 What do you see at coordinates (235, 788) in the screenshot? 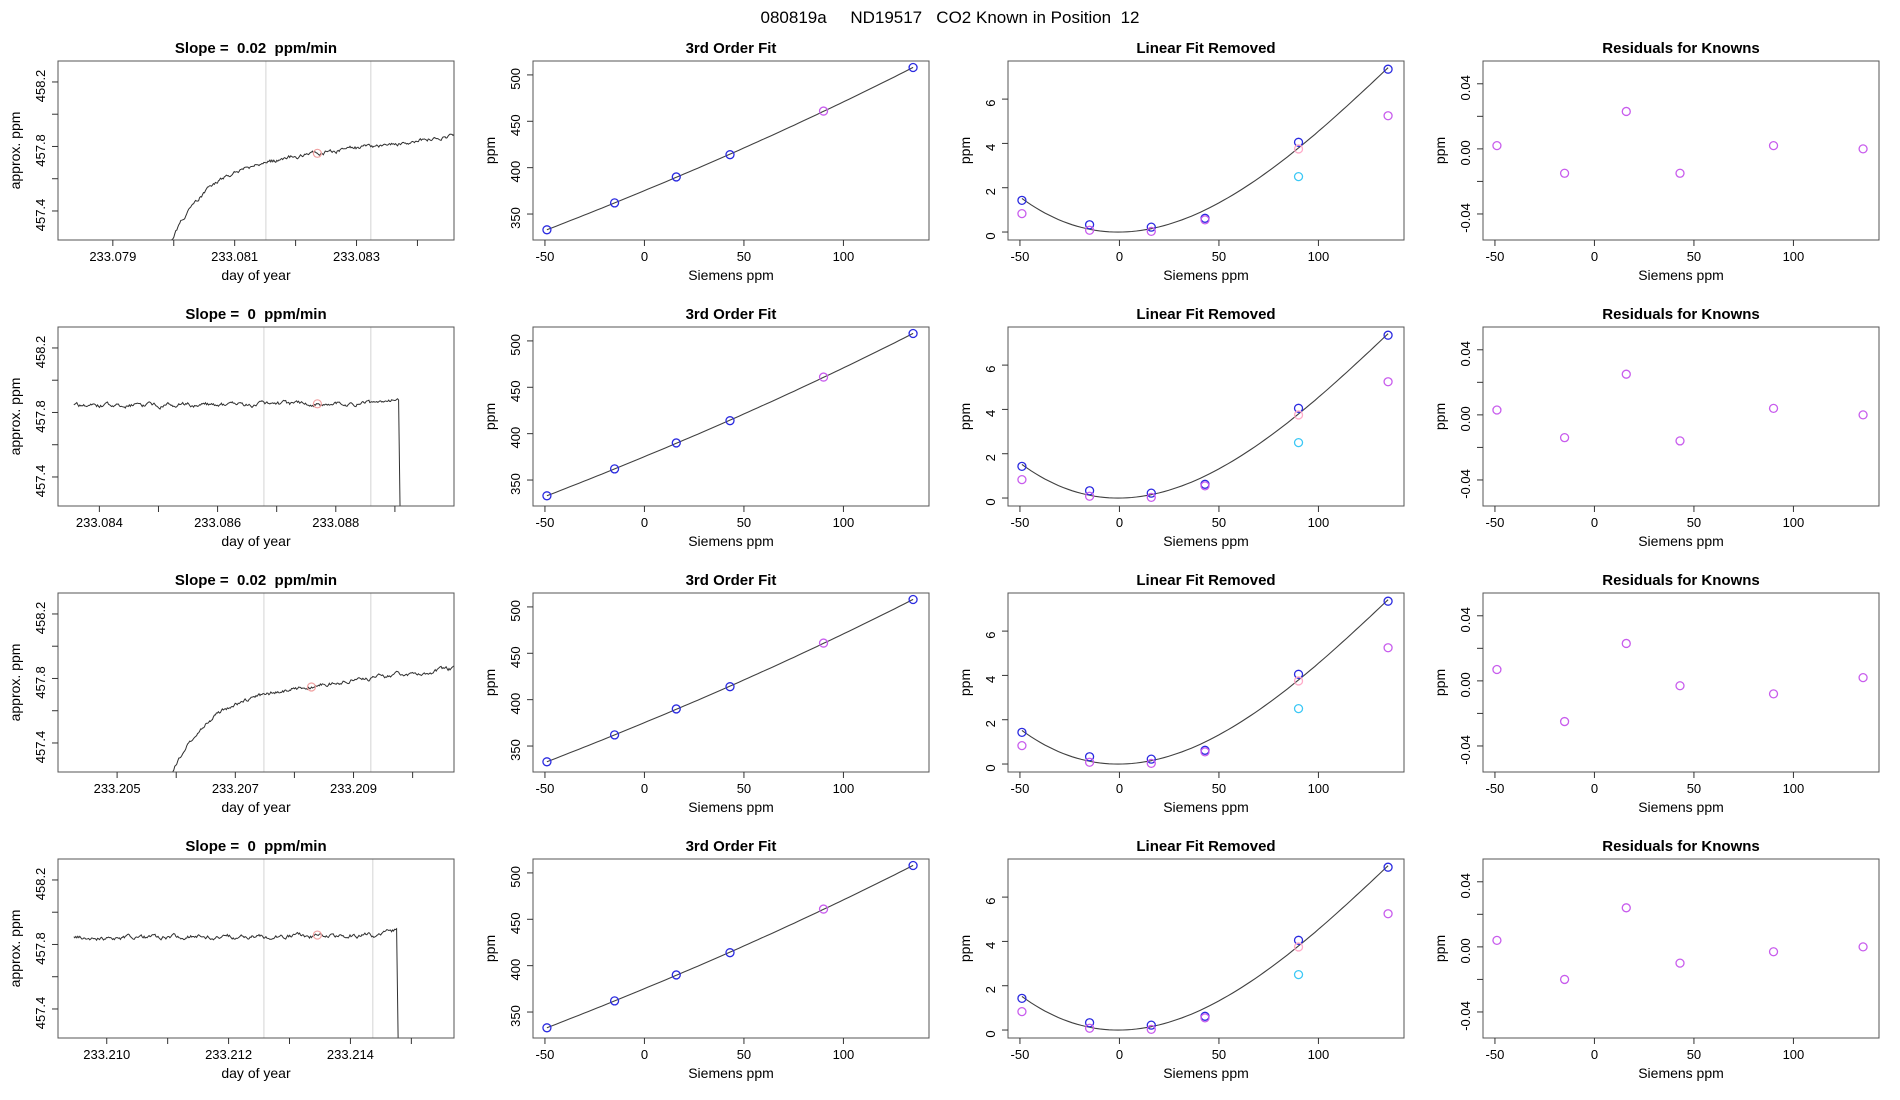
I see `x-tick-label: 233.207` at bounding box center [235, 788].